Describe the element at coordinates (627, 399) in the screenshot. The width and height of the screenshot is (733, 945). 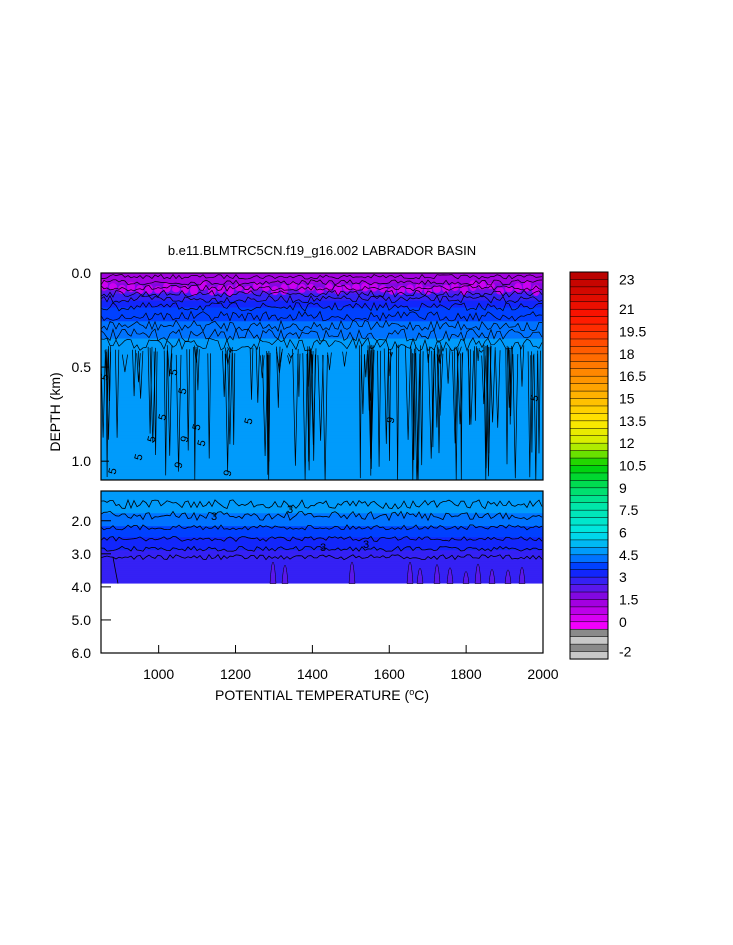
I see `colorbar-label: 15` at that location.